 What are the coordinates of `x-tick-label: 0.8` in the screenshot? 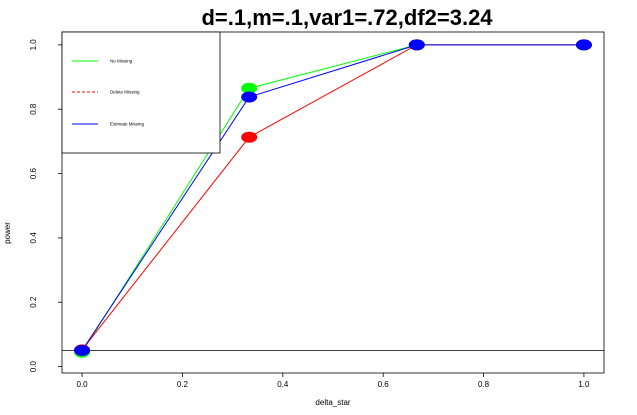 It's located at (484, 384).